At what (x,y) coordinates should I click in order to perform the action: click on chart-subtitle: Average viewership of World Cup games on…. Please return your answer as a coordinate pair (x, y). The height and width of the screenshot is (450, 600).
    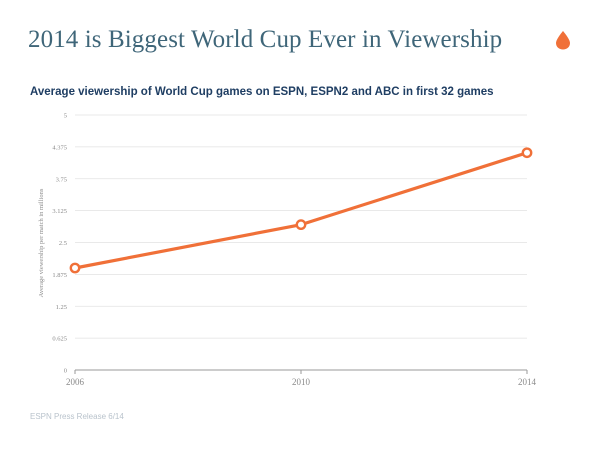
    Looking at the image, I should click on (262, 92).